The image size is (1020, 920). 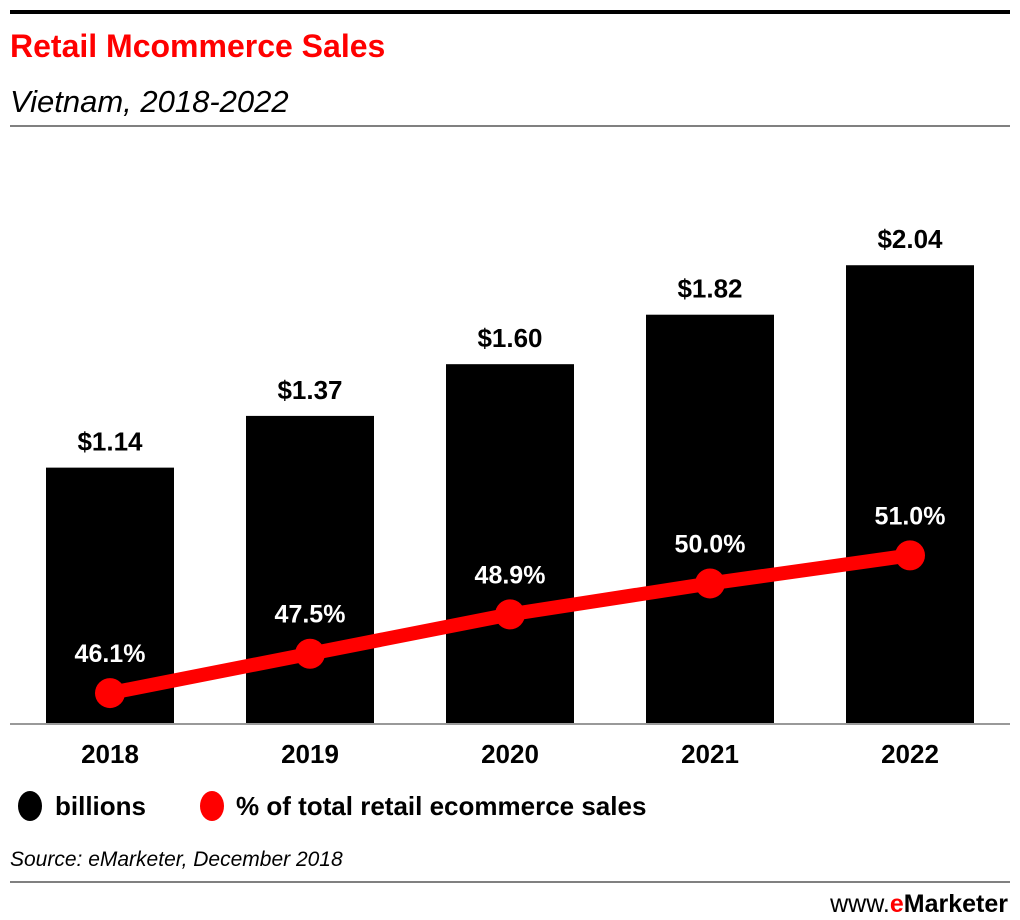 I want to click on bar-label-2018: $1.14, so click(x=110, y=442).